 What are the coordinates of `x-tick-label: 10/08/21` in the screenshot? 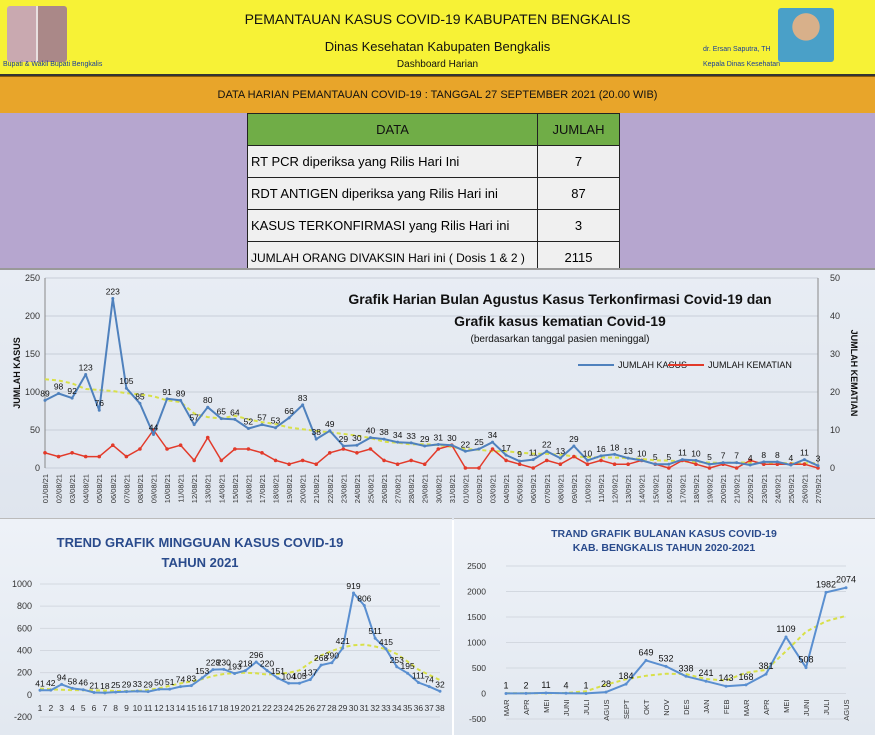 It's located at (167, 488).